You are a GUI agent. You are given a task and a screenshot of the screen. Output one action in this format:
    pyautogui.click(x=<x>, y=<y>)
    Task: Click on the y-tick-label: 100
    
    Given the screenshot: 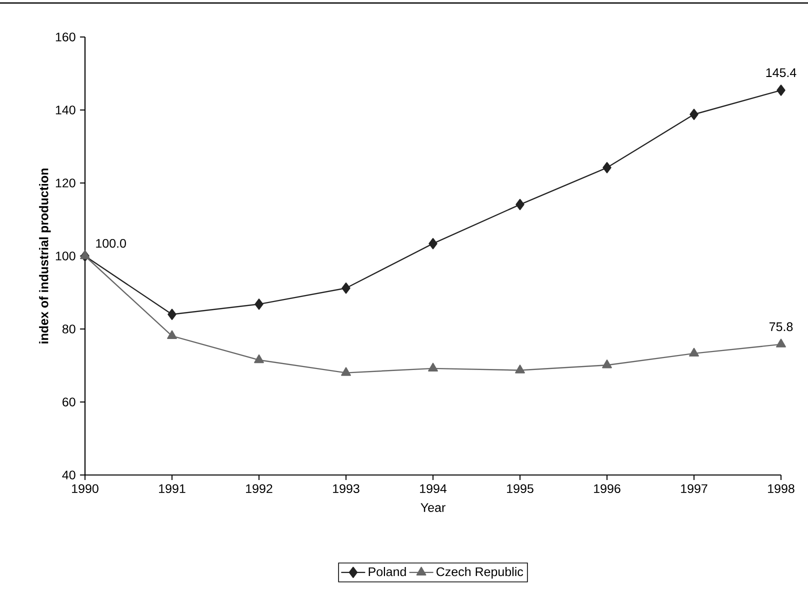 What is the action you would take?
    pyautogui.click(x=66, y=256)
    